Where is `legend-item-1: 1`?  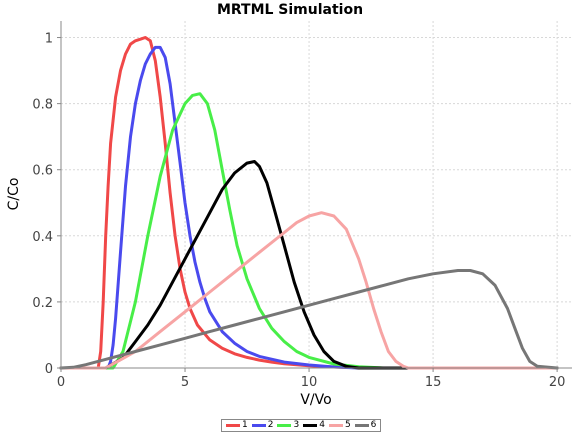 legend-item-1: 1 is located at coordinates (237, 425).